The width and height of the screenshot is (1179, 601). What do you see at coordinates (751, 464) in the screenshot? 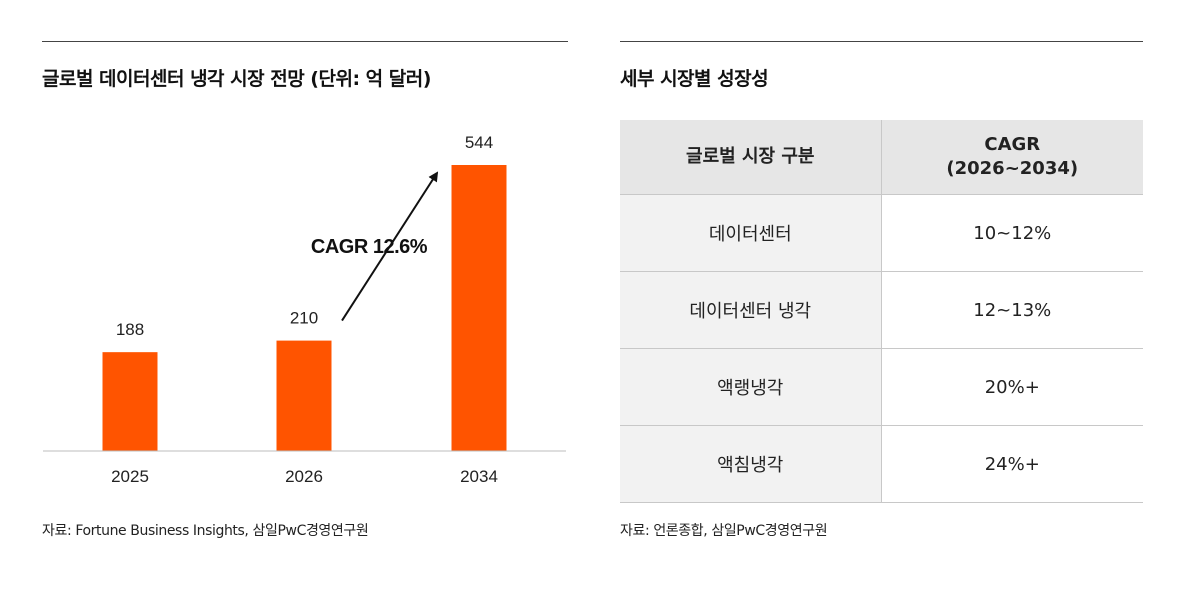
I see `table-cell-category: 액침냉각` at bounding box center [751, 464].